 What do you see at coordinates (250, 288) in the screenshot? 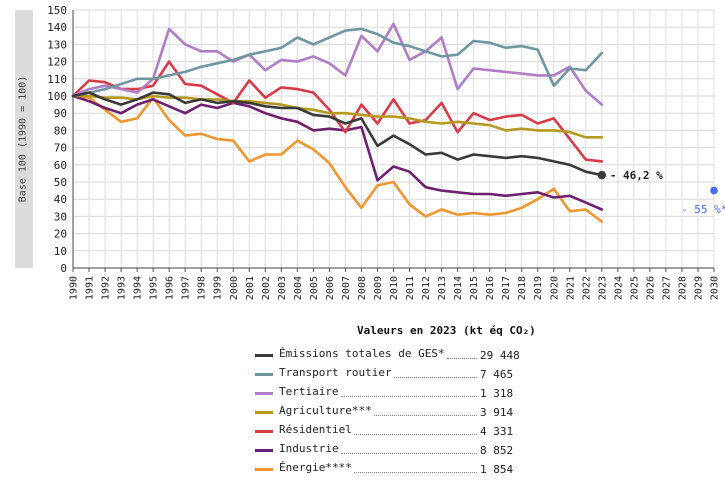
I see `x-tick-label: 2001` at bounding box center [250, 288].